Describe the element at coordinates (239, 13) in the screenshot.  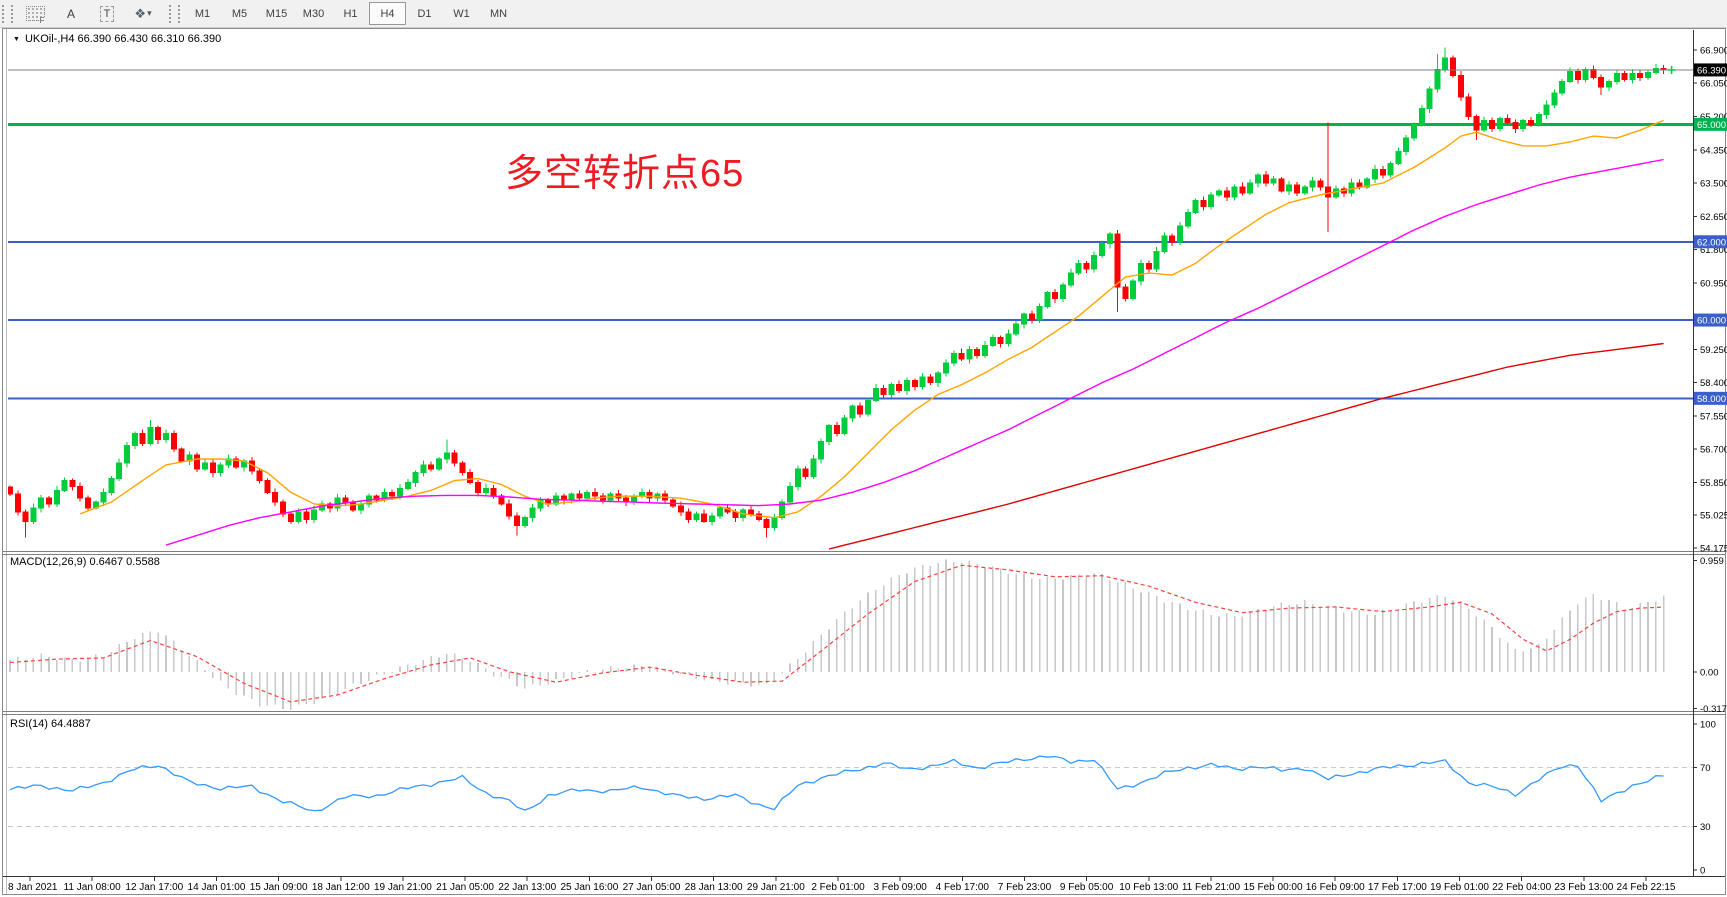
I see `timeframe-button-m5: M5` at that location.